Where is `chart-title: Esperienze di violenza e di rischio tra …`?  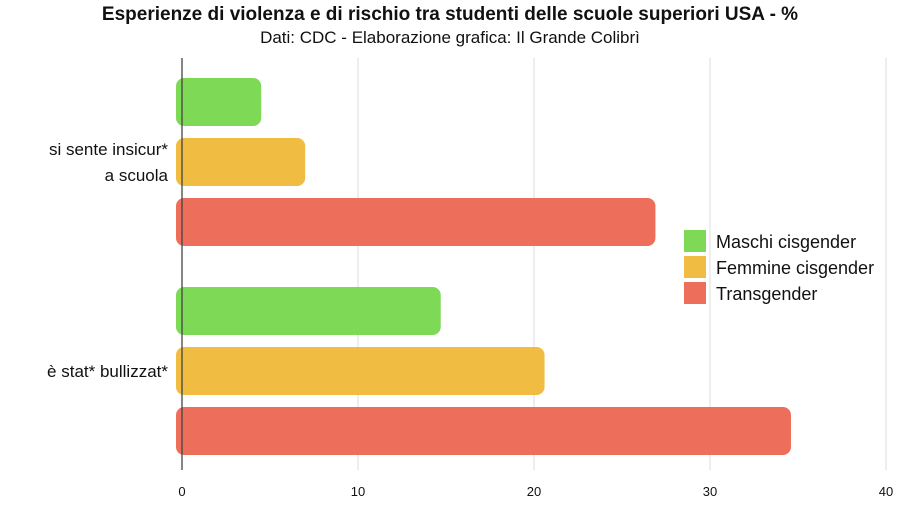
chart-title: Esperienze di violenza e di rischio tra … is located at coordinates (450, 14).